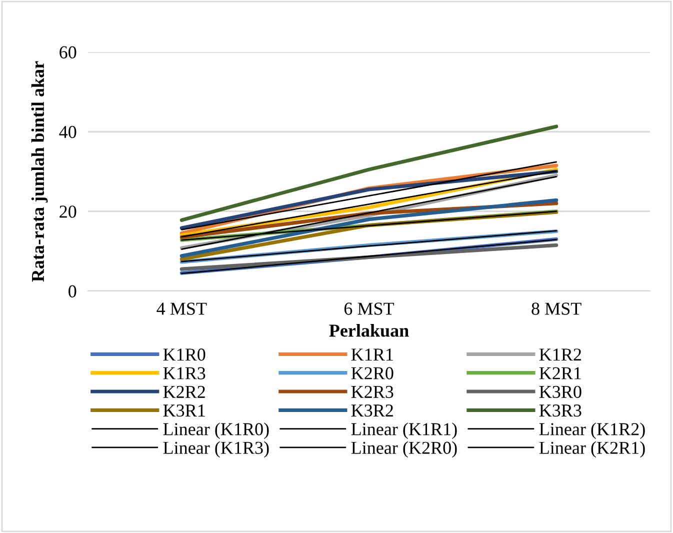  I want to click on legend-label: K3R3, so click(560, 410).